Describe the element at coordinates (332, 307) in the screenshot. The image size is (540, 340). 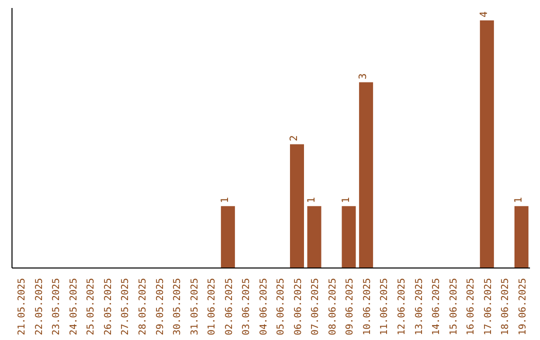
I see `x-tick-label: 08.06.2025` at that location.